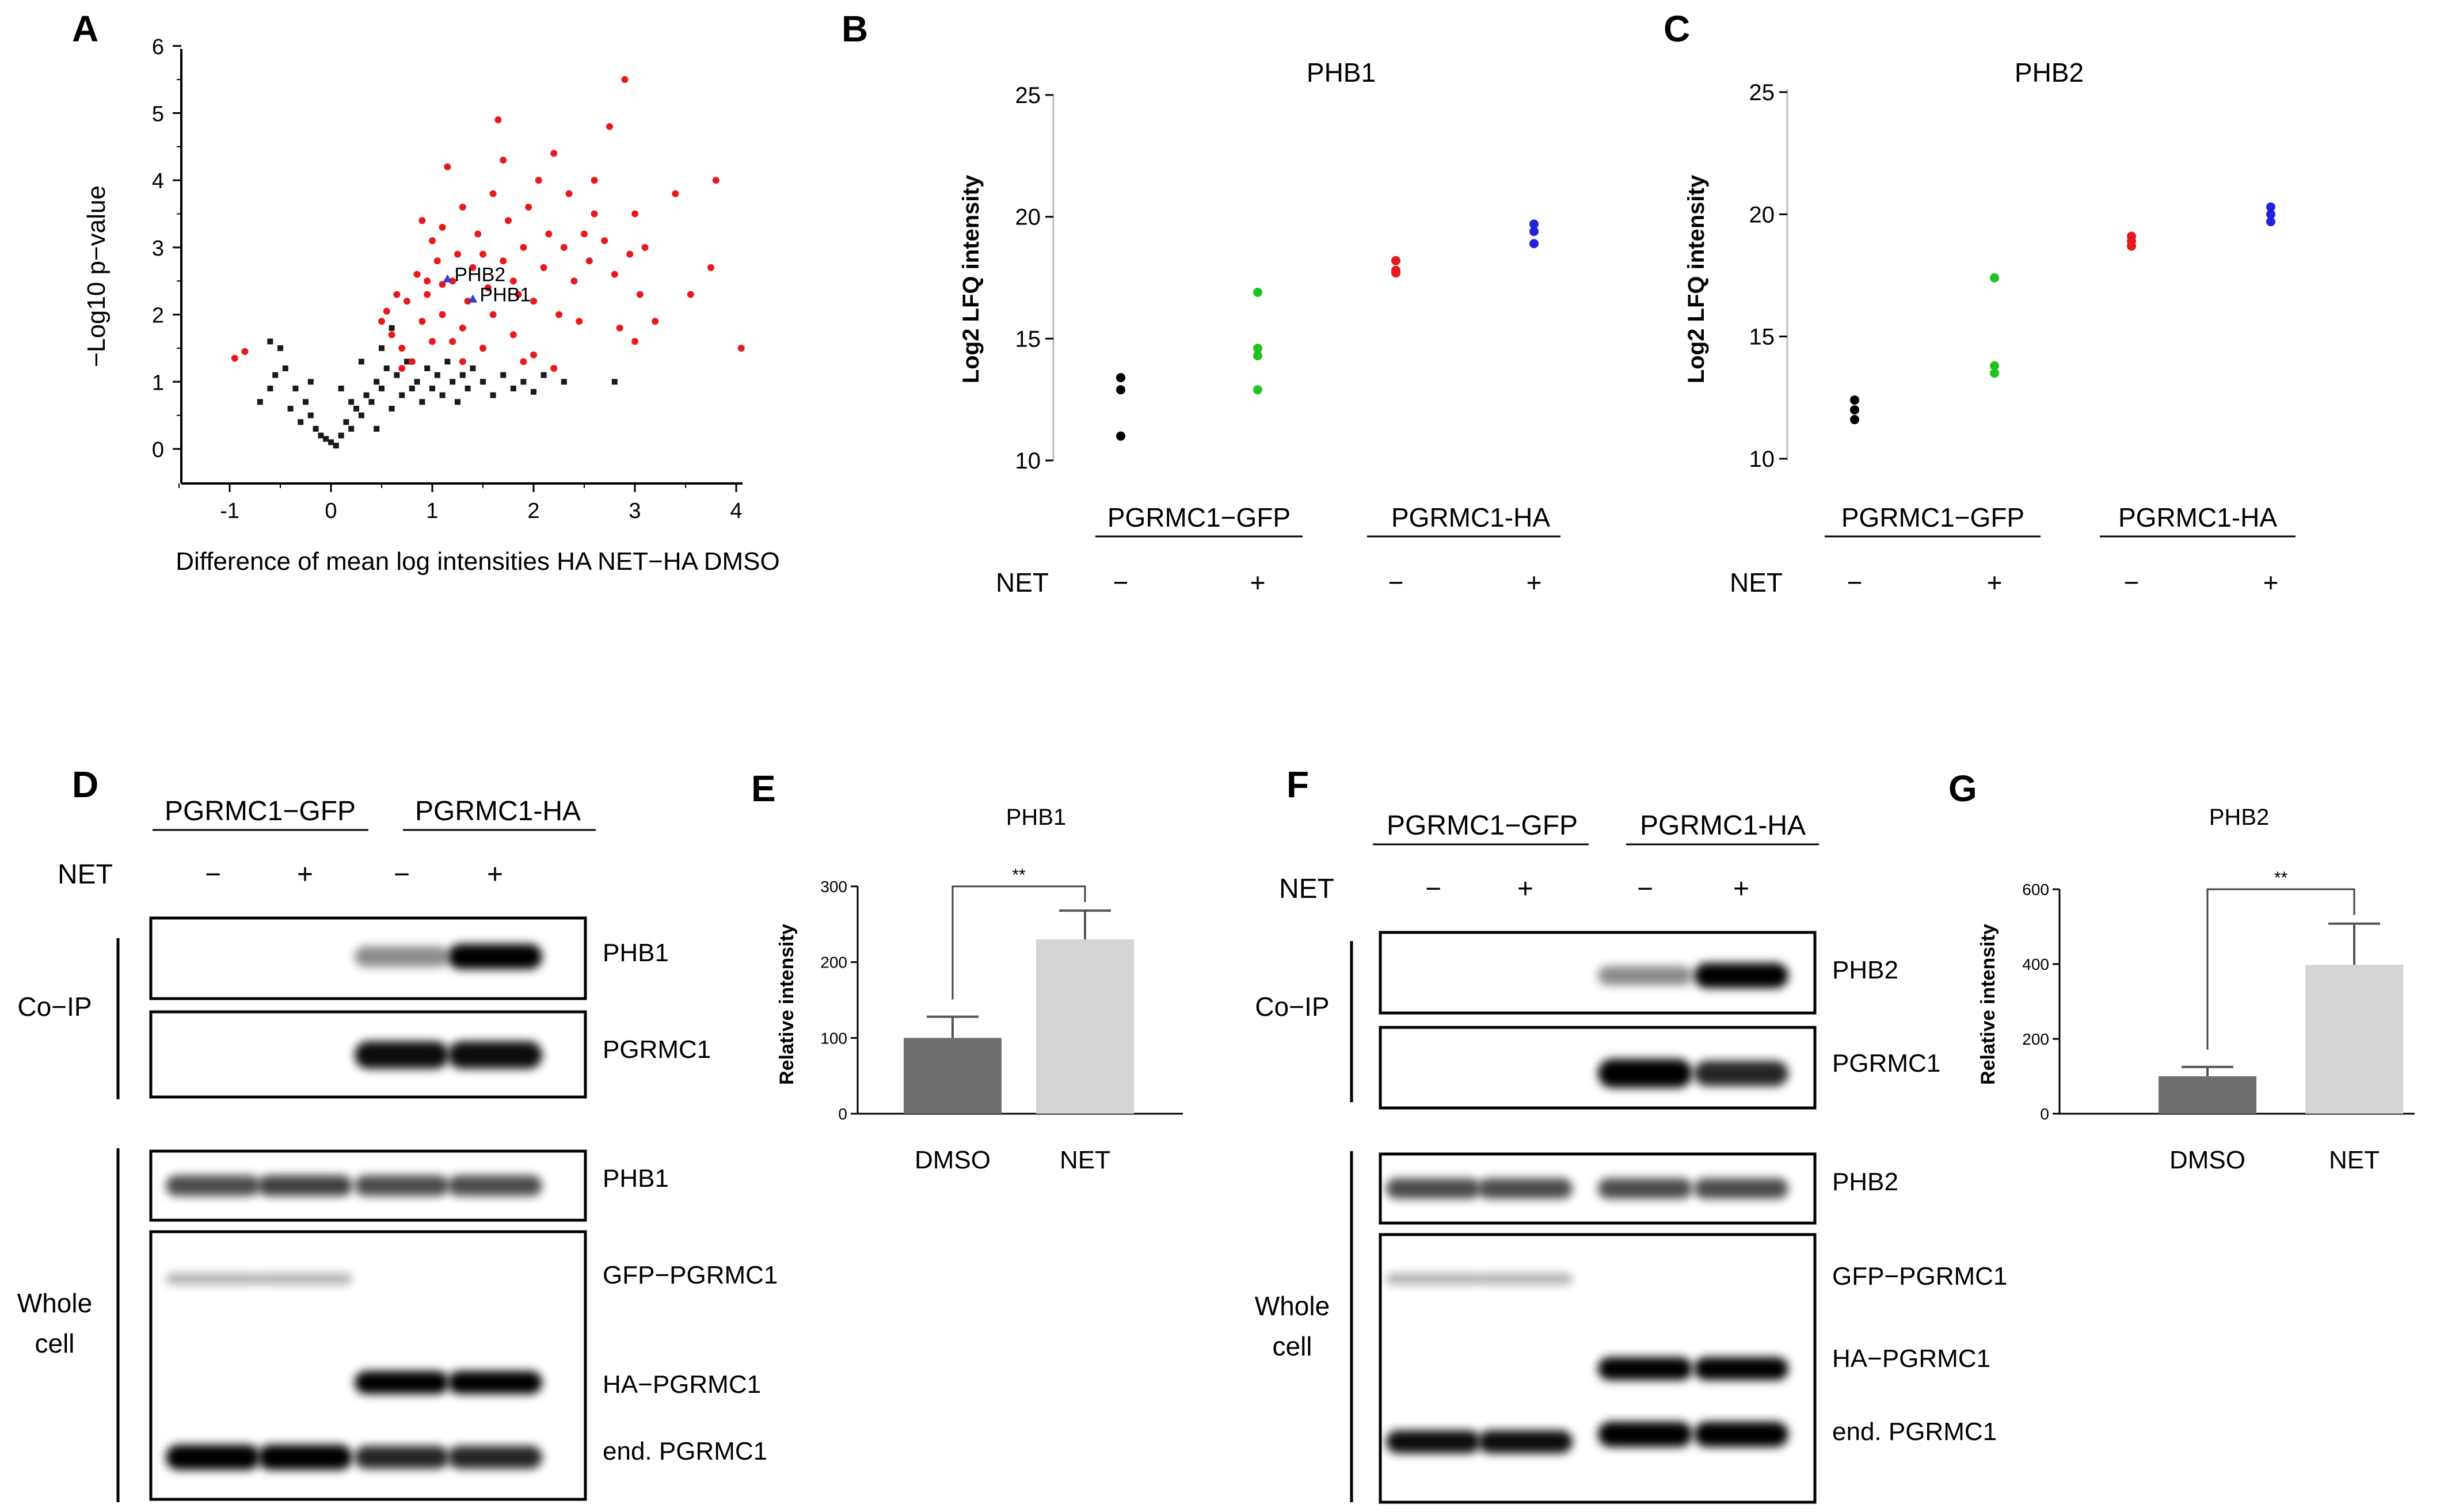 This screenshot has width=2459, height=1512. I want to click on bar-y-tick-label: 0, so click(2044, 1114).